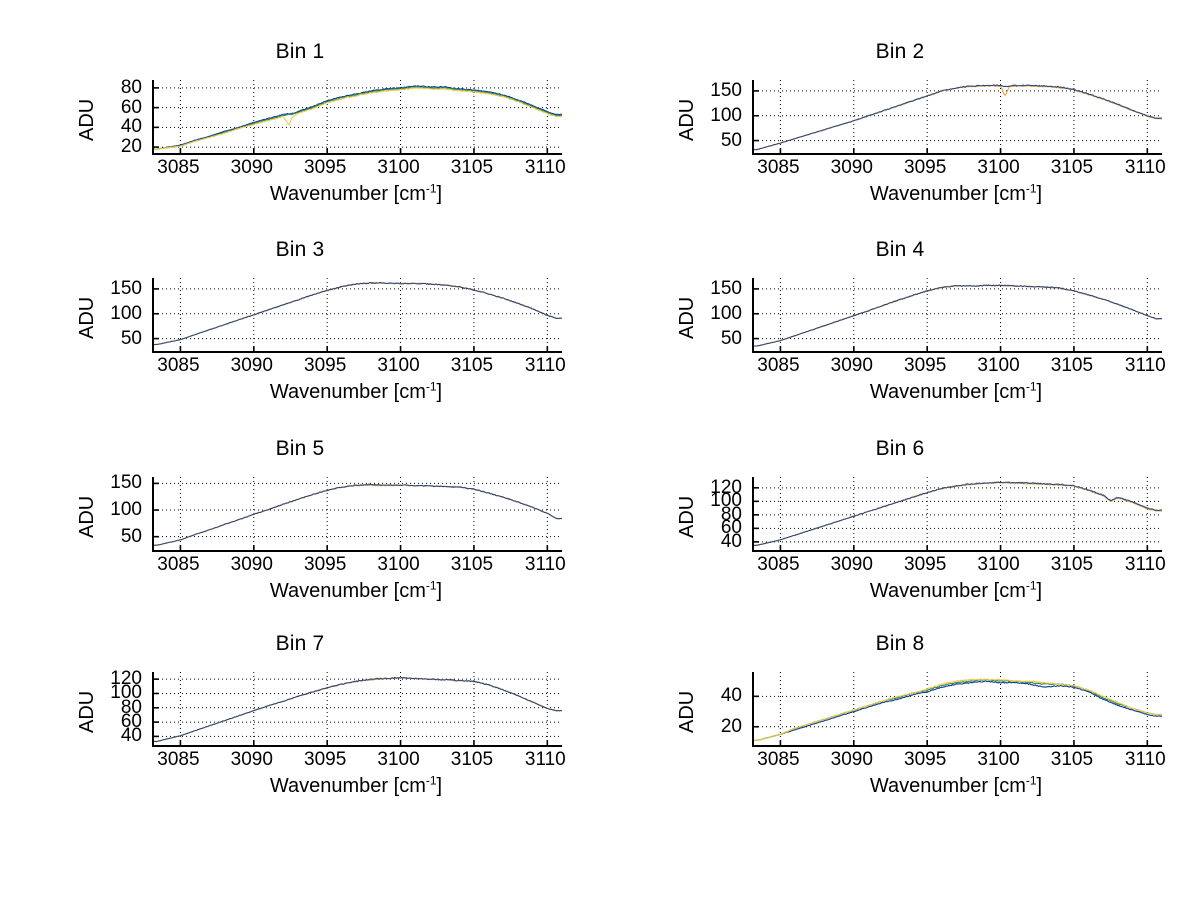 This screenshot has width=1200, height=901. What do you see at coordinates (131, 107) in the screenshot?
I see `y-tick-label: 60` at bounding box center [131, 107].